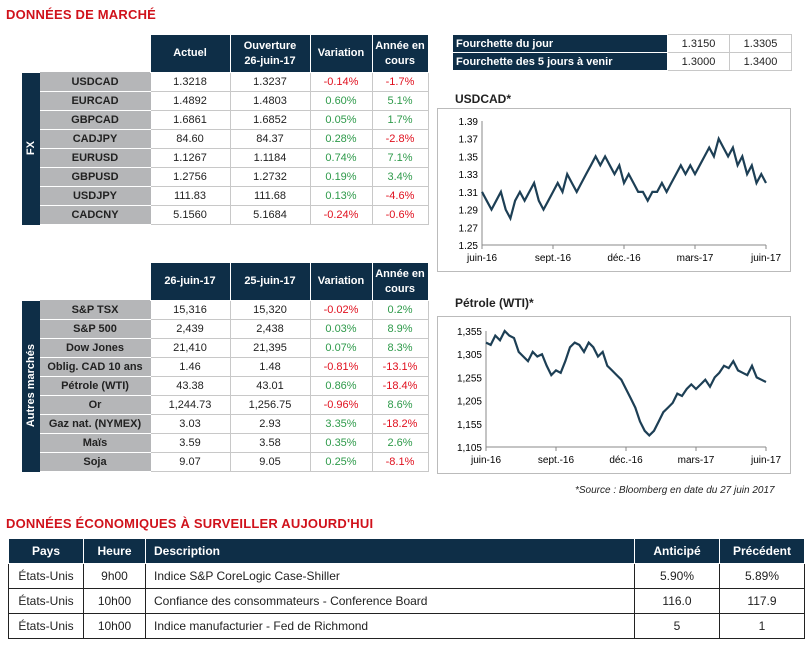 The height and width of the screenshot is (646, 812). I want to click on cell: 1.6861, so click(190, 120).